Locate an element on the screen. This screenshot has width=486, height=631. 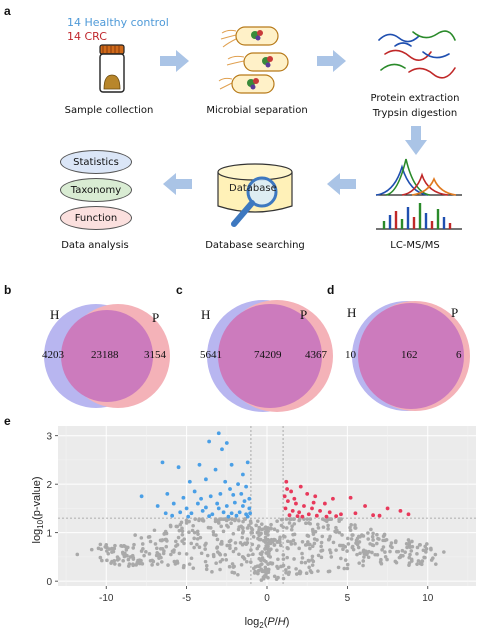
venn-d-shared: 162 is located at coordinates (409, 355).